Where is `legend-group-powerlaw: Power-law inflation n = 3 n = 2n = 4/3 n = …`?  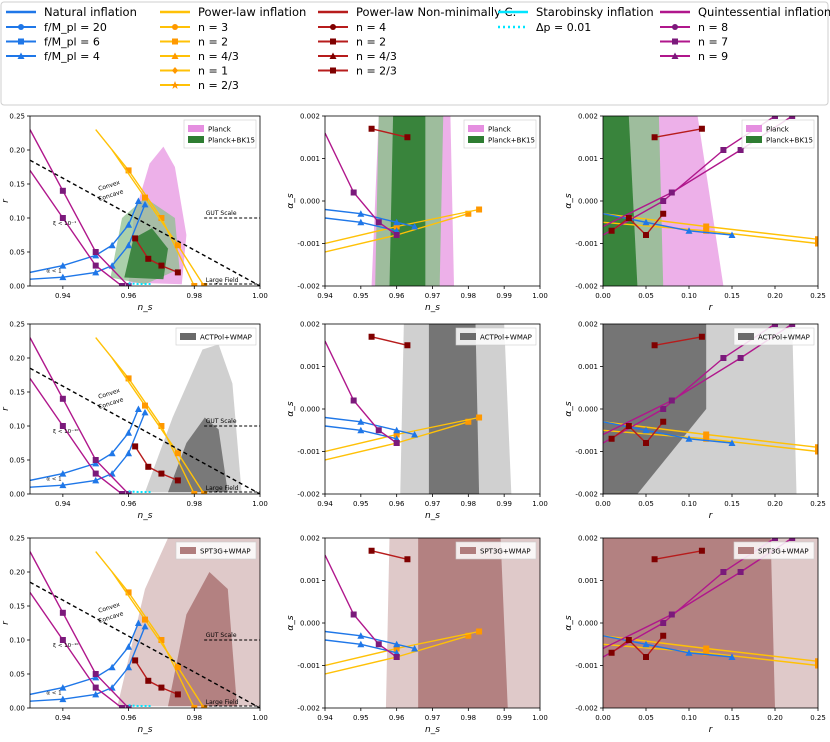 legend-group-powerlaw: Power-law inflation n = 3 n = 2n = 4/3 n = … is located at coordinates (233, 48).